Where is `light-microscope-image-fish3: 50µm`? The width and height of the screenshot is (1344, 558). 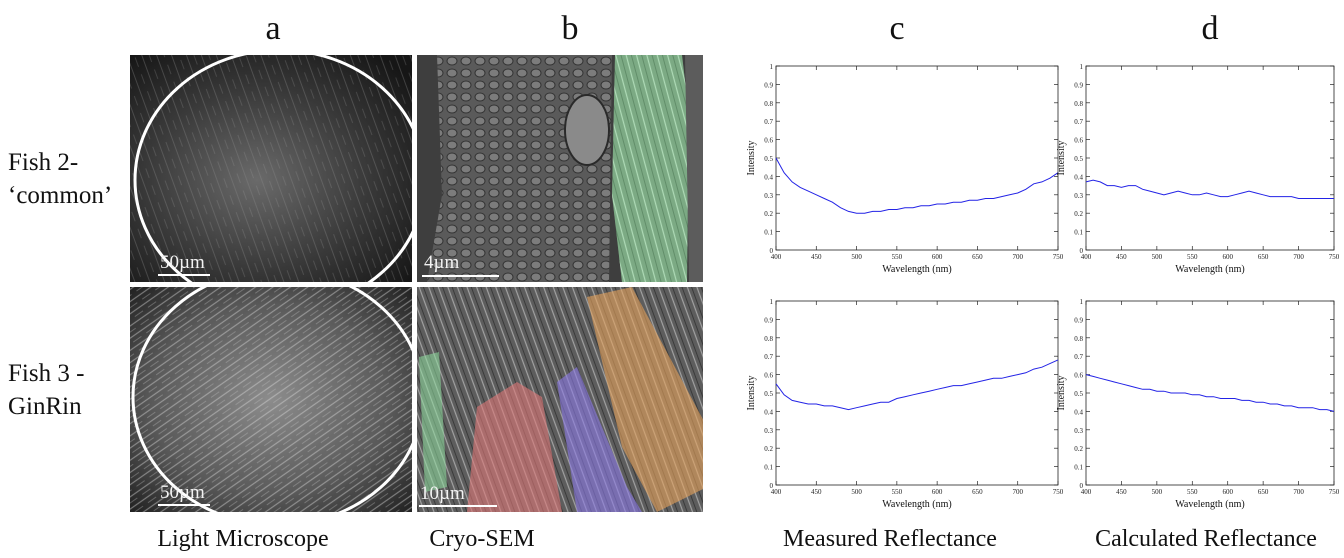
light-microscope-image-fish3: 50µm is located at coordinates (271, 399).